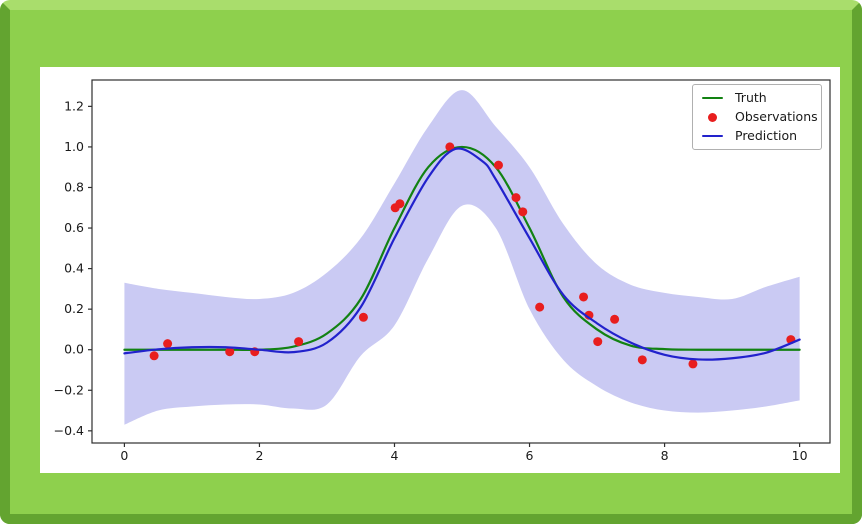 The height and width of the screenshot is (524, 862). I want to click on y-tick-label: 0.2, so click(74, 308).